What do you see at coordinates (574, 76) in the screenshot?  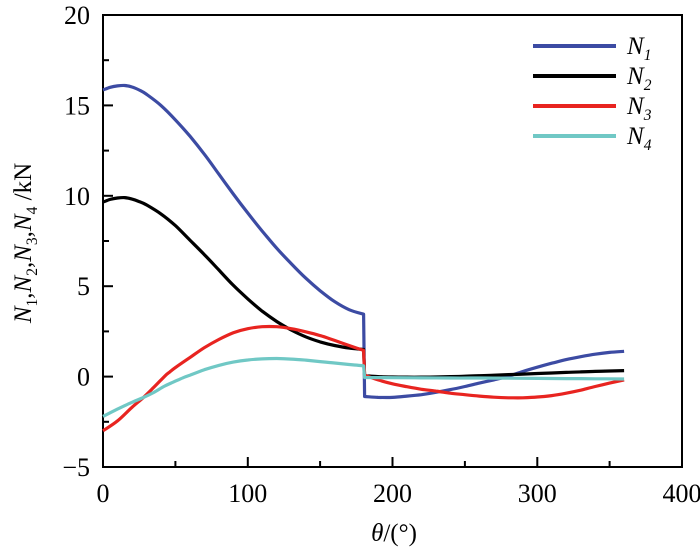 I see `legend-swatch-N2` at bounding box center [574, 76].